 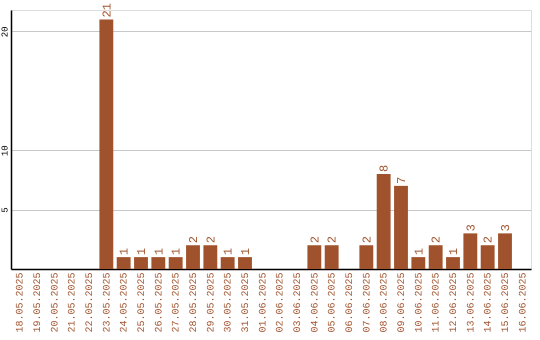 I want to click on x-tick-label: 28.05.2025, so click(x=194, y=302).